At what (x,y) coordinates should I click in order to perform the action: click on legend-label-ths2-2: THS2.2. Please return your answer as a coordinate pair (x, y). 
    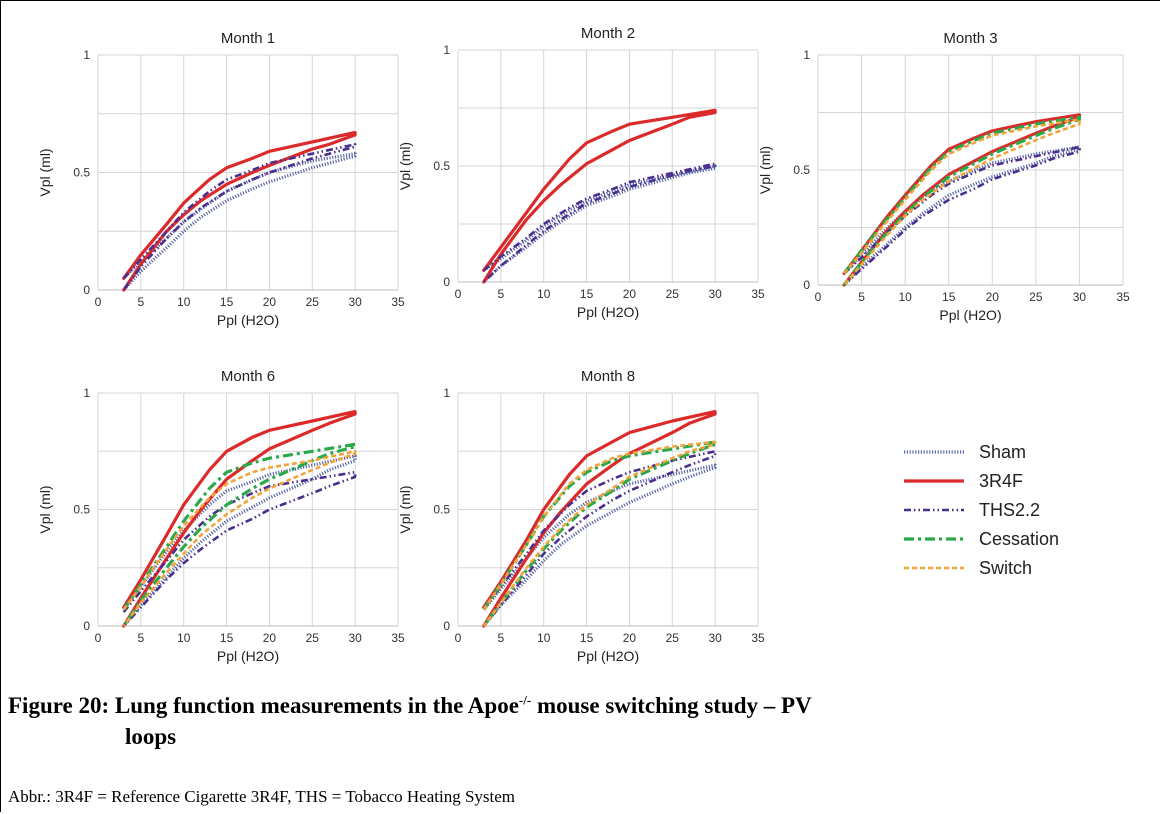
    Looking at the image, I should click on (1009, 510).